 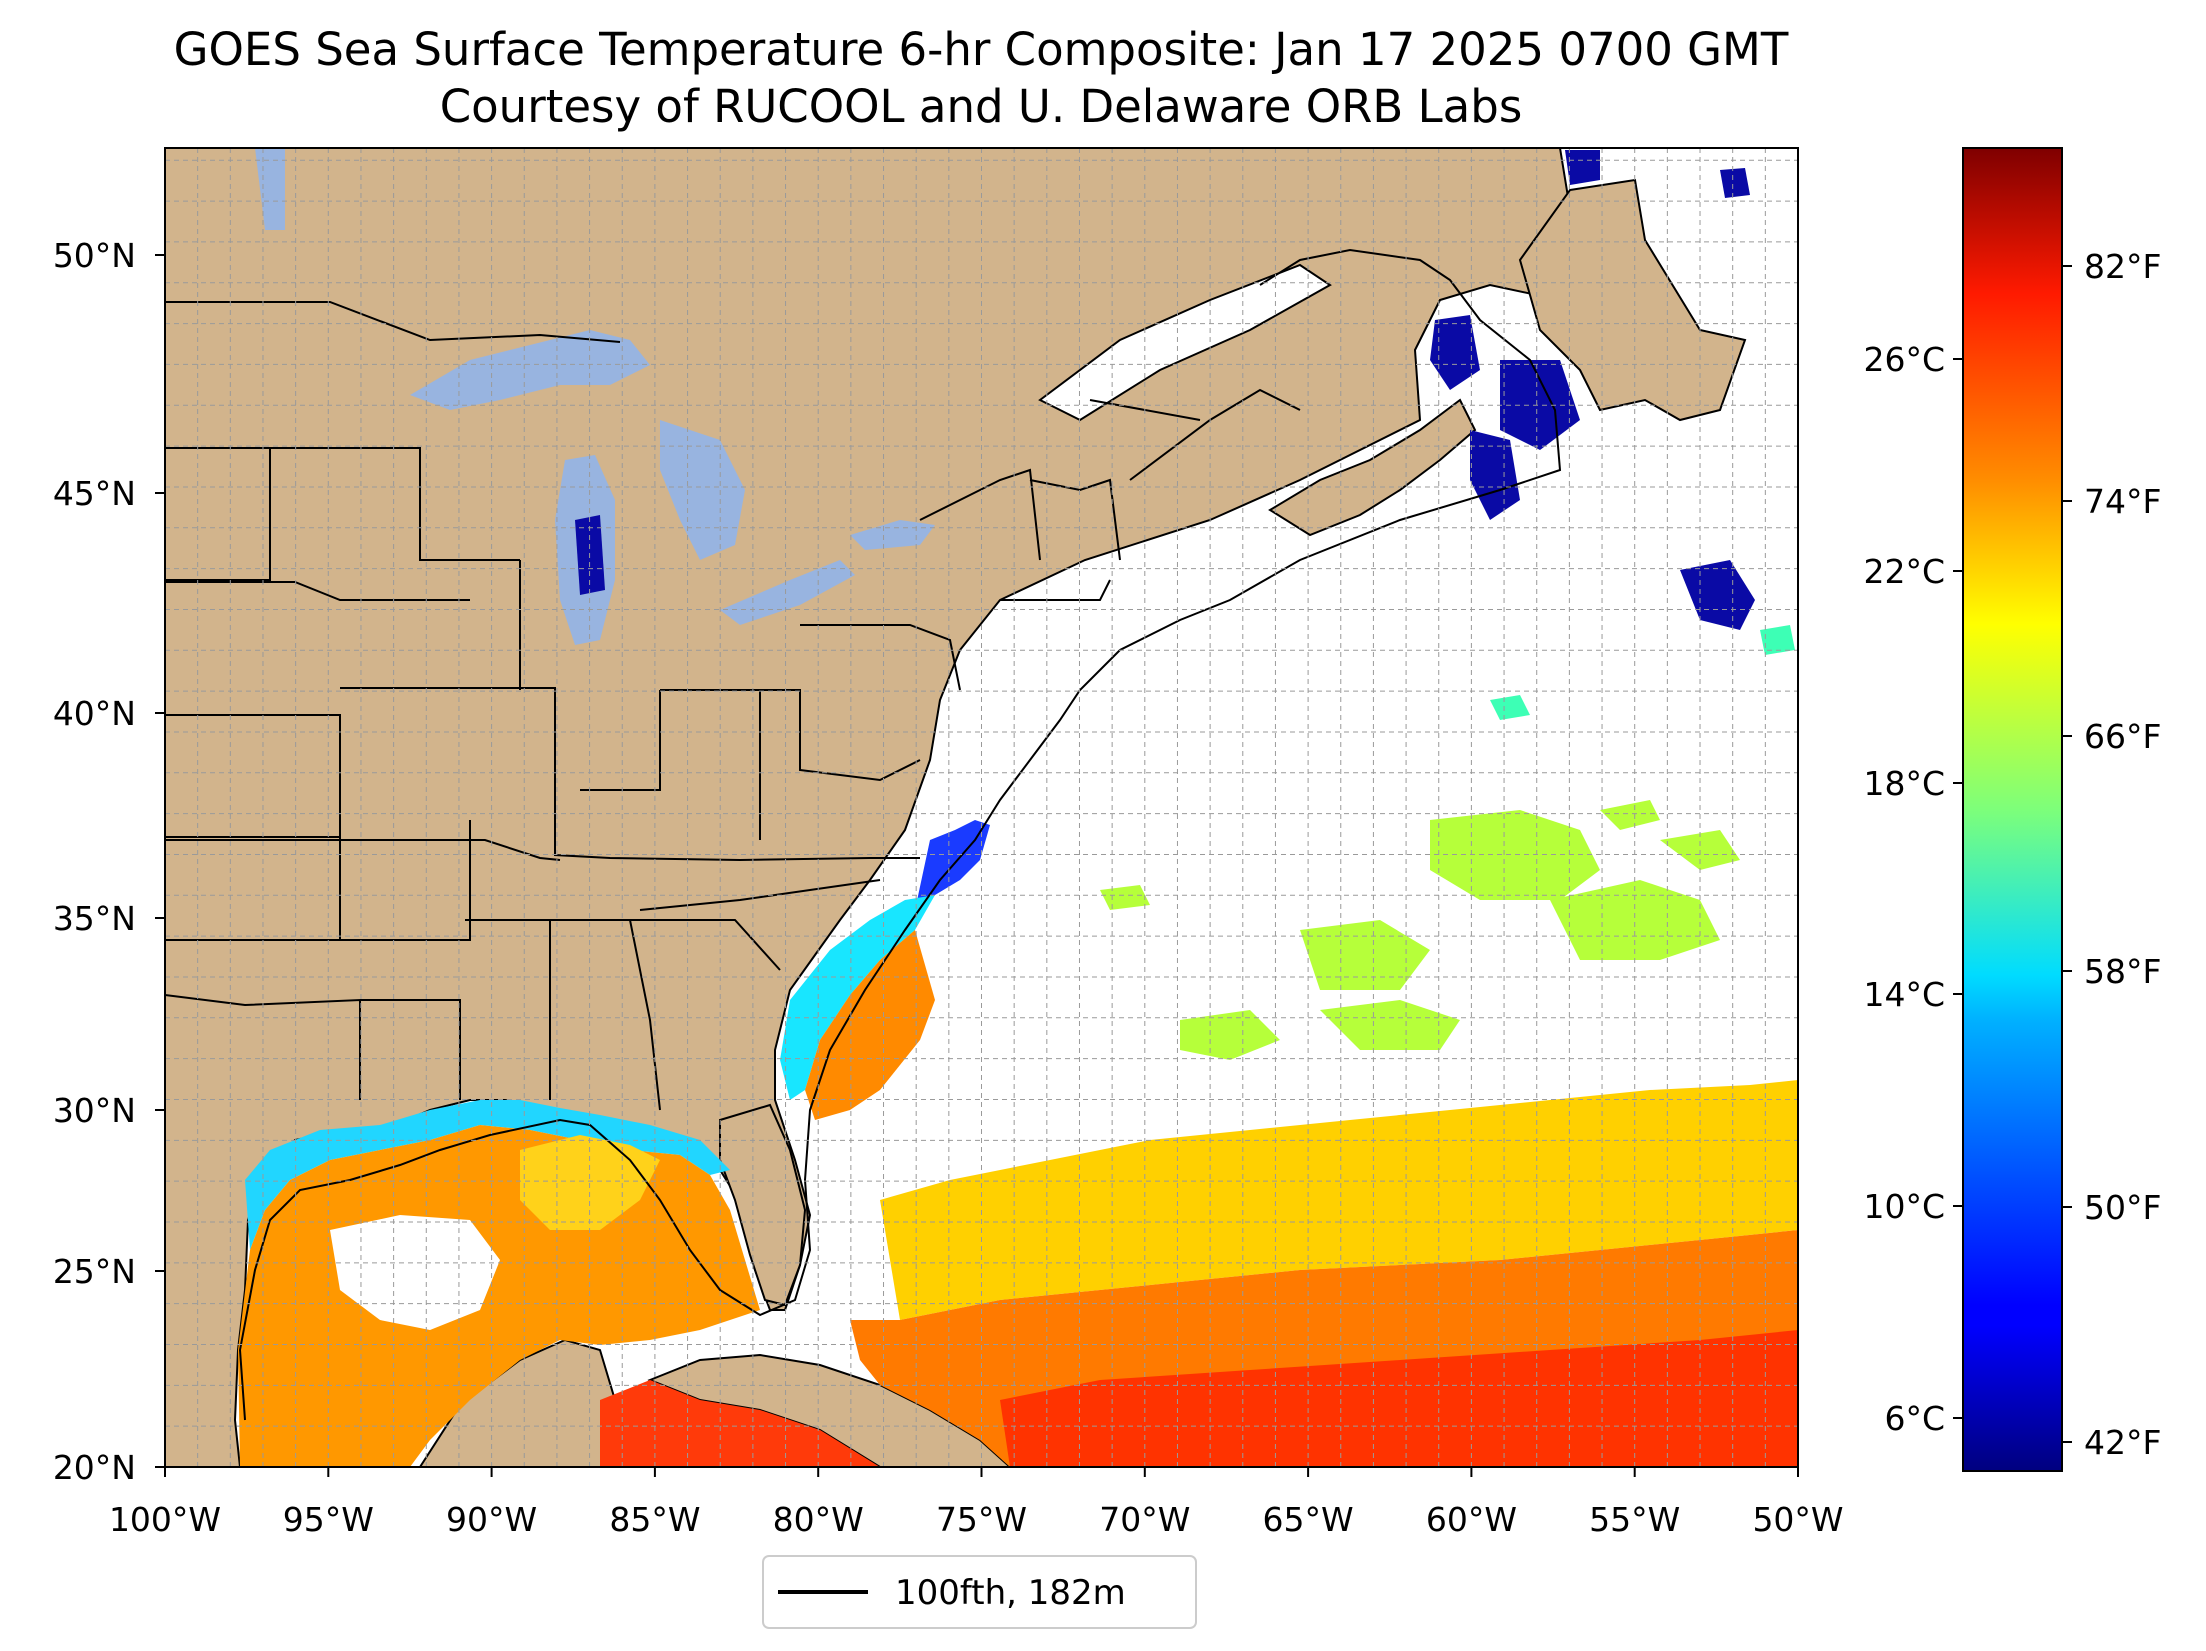 What do you see at coordinates (1904, 359) in the screenshot?
I see `colorbar-celsius-label: 26°C` at bounding box center [1904, 359].